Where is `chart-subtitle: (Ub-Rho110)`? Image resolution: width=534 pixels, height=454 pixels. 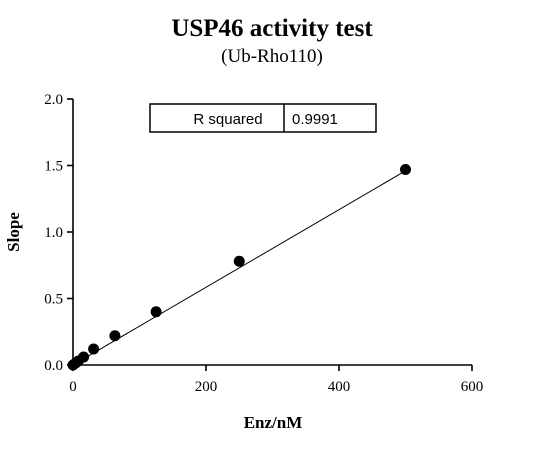
chart-subtitle: (Ub-Rho110) is located at coordinates (272, 56).